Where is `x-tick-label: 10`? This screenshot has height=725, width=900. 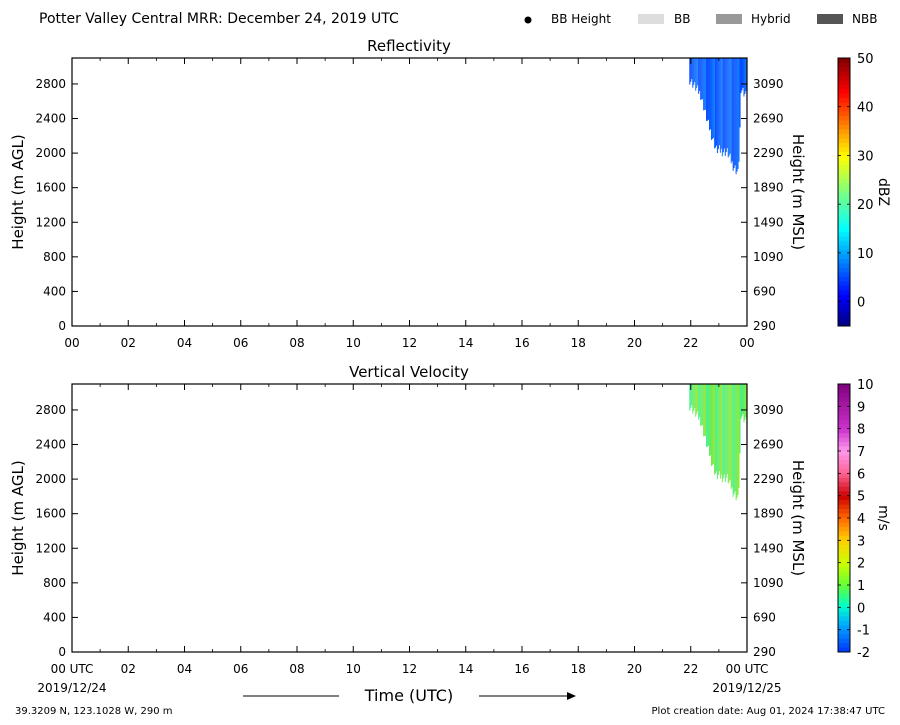 x-tick-label: 10 is located at coordinates (353, 343).